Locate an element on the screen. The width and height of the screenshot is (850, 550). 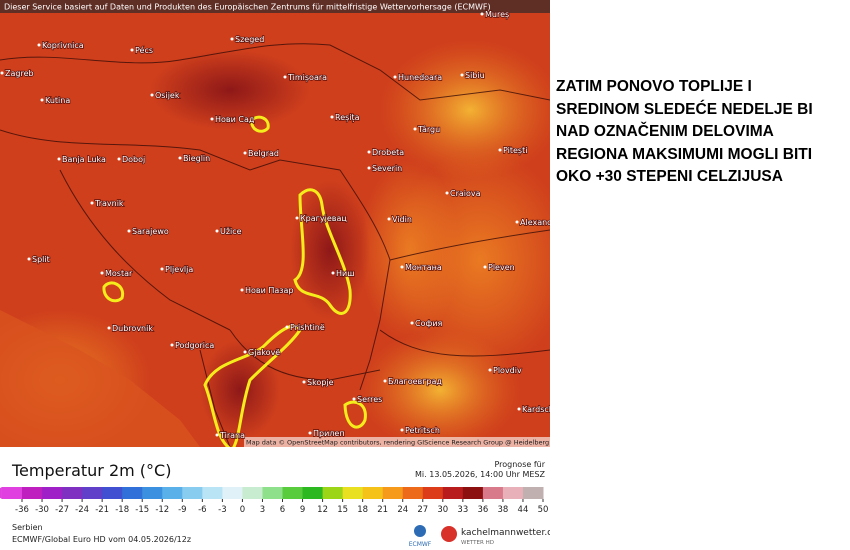
city-label: Alexand is located at coordinates (535, 222).